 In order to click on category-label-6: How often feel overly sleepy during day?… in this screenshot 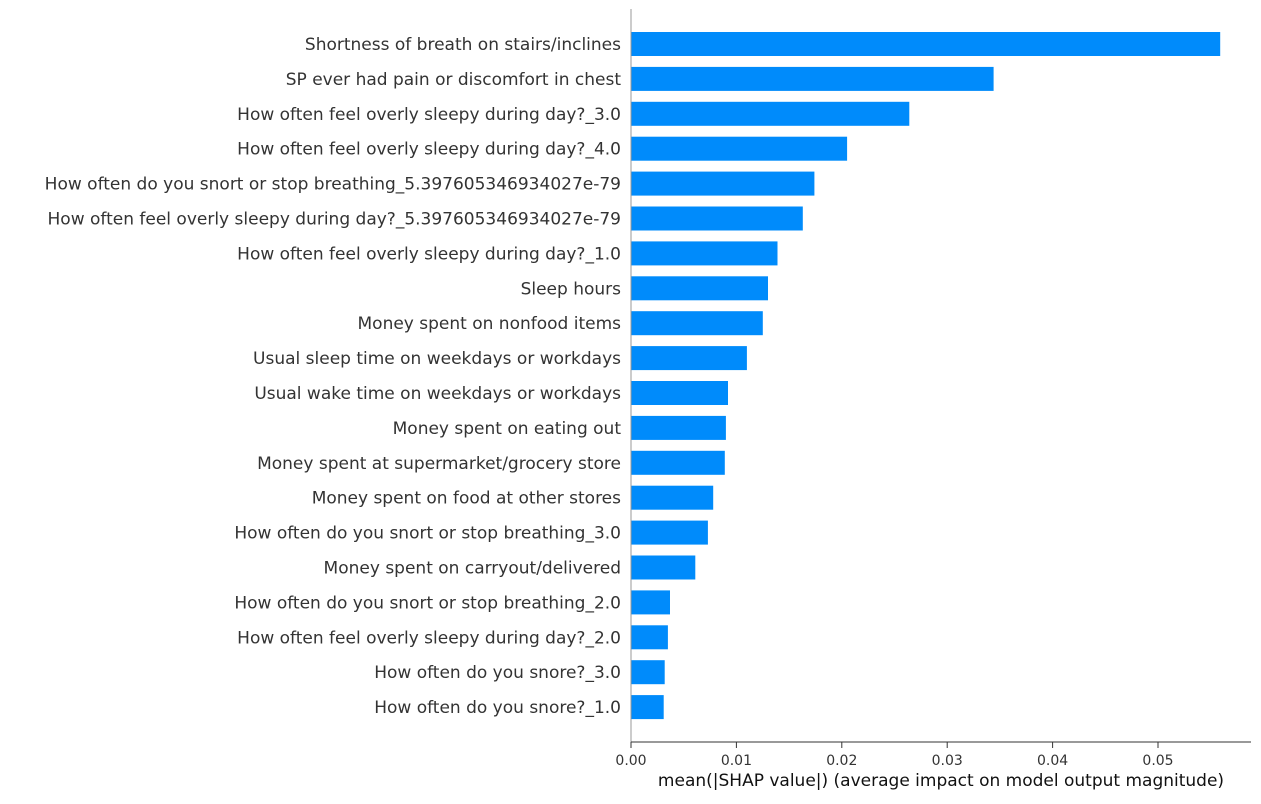, I will do `click(429, 254)`.